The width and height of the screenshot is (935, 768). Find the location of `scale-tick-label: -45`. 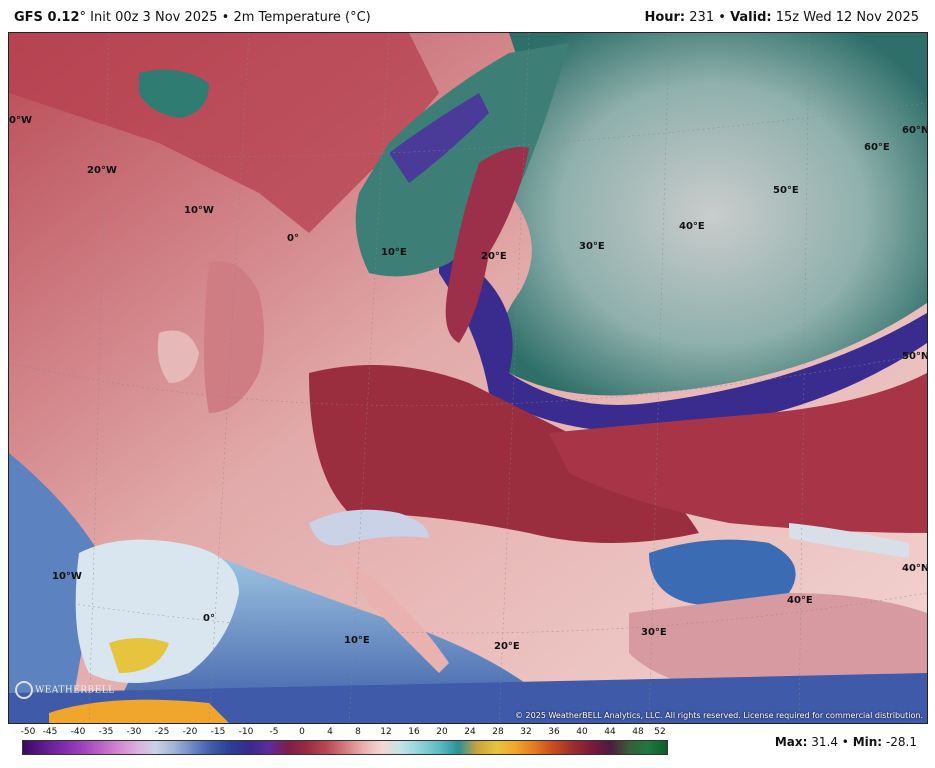

scale-tick-label: -45 is located at coordinates (50, 732).